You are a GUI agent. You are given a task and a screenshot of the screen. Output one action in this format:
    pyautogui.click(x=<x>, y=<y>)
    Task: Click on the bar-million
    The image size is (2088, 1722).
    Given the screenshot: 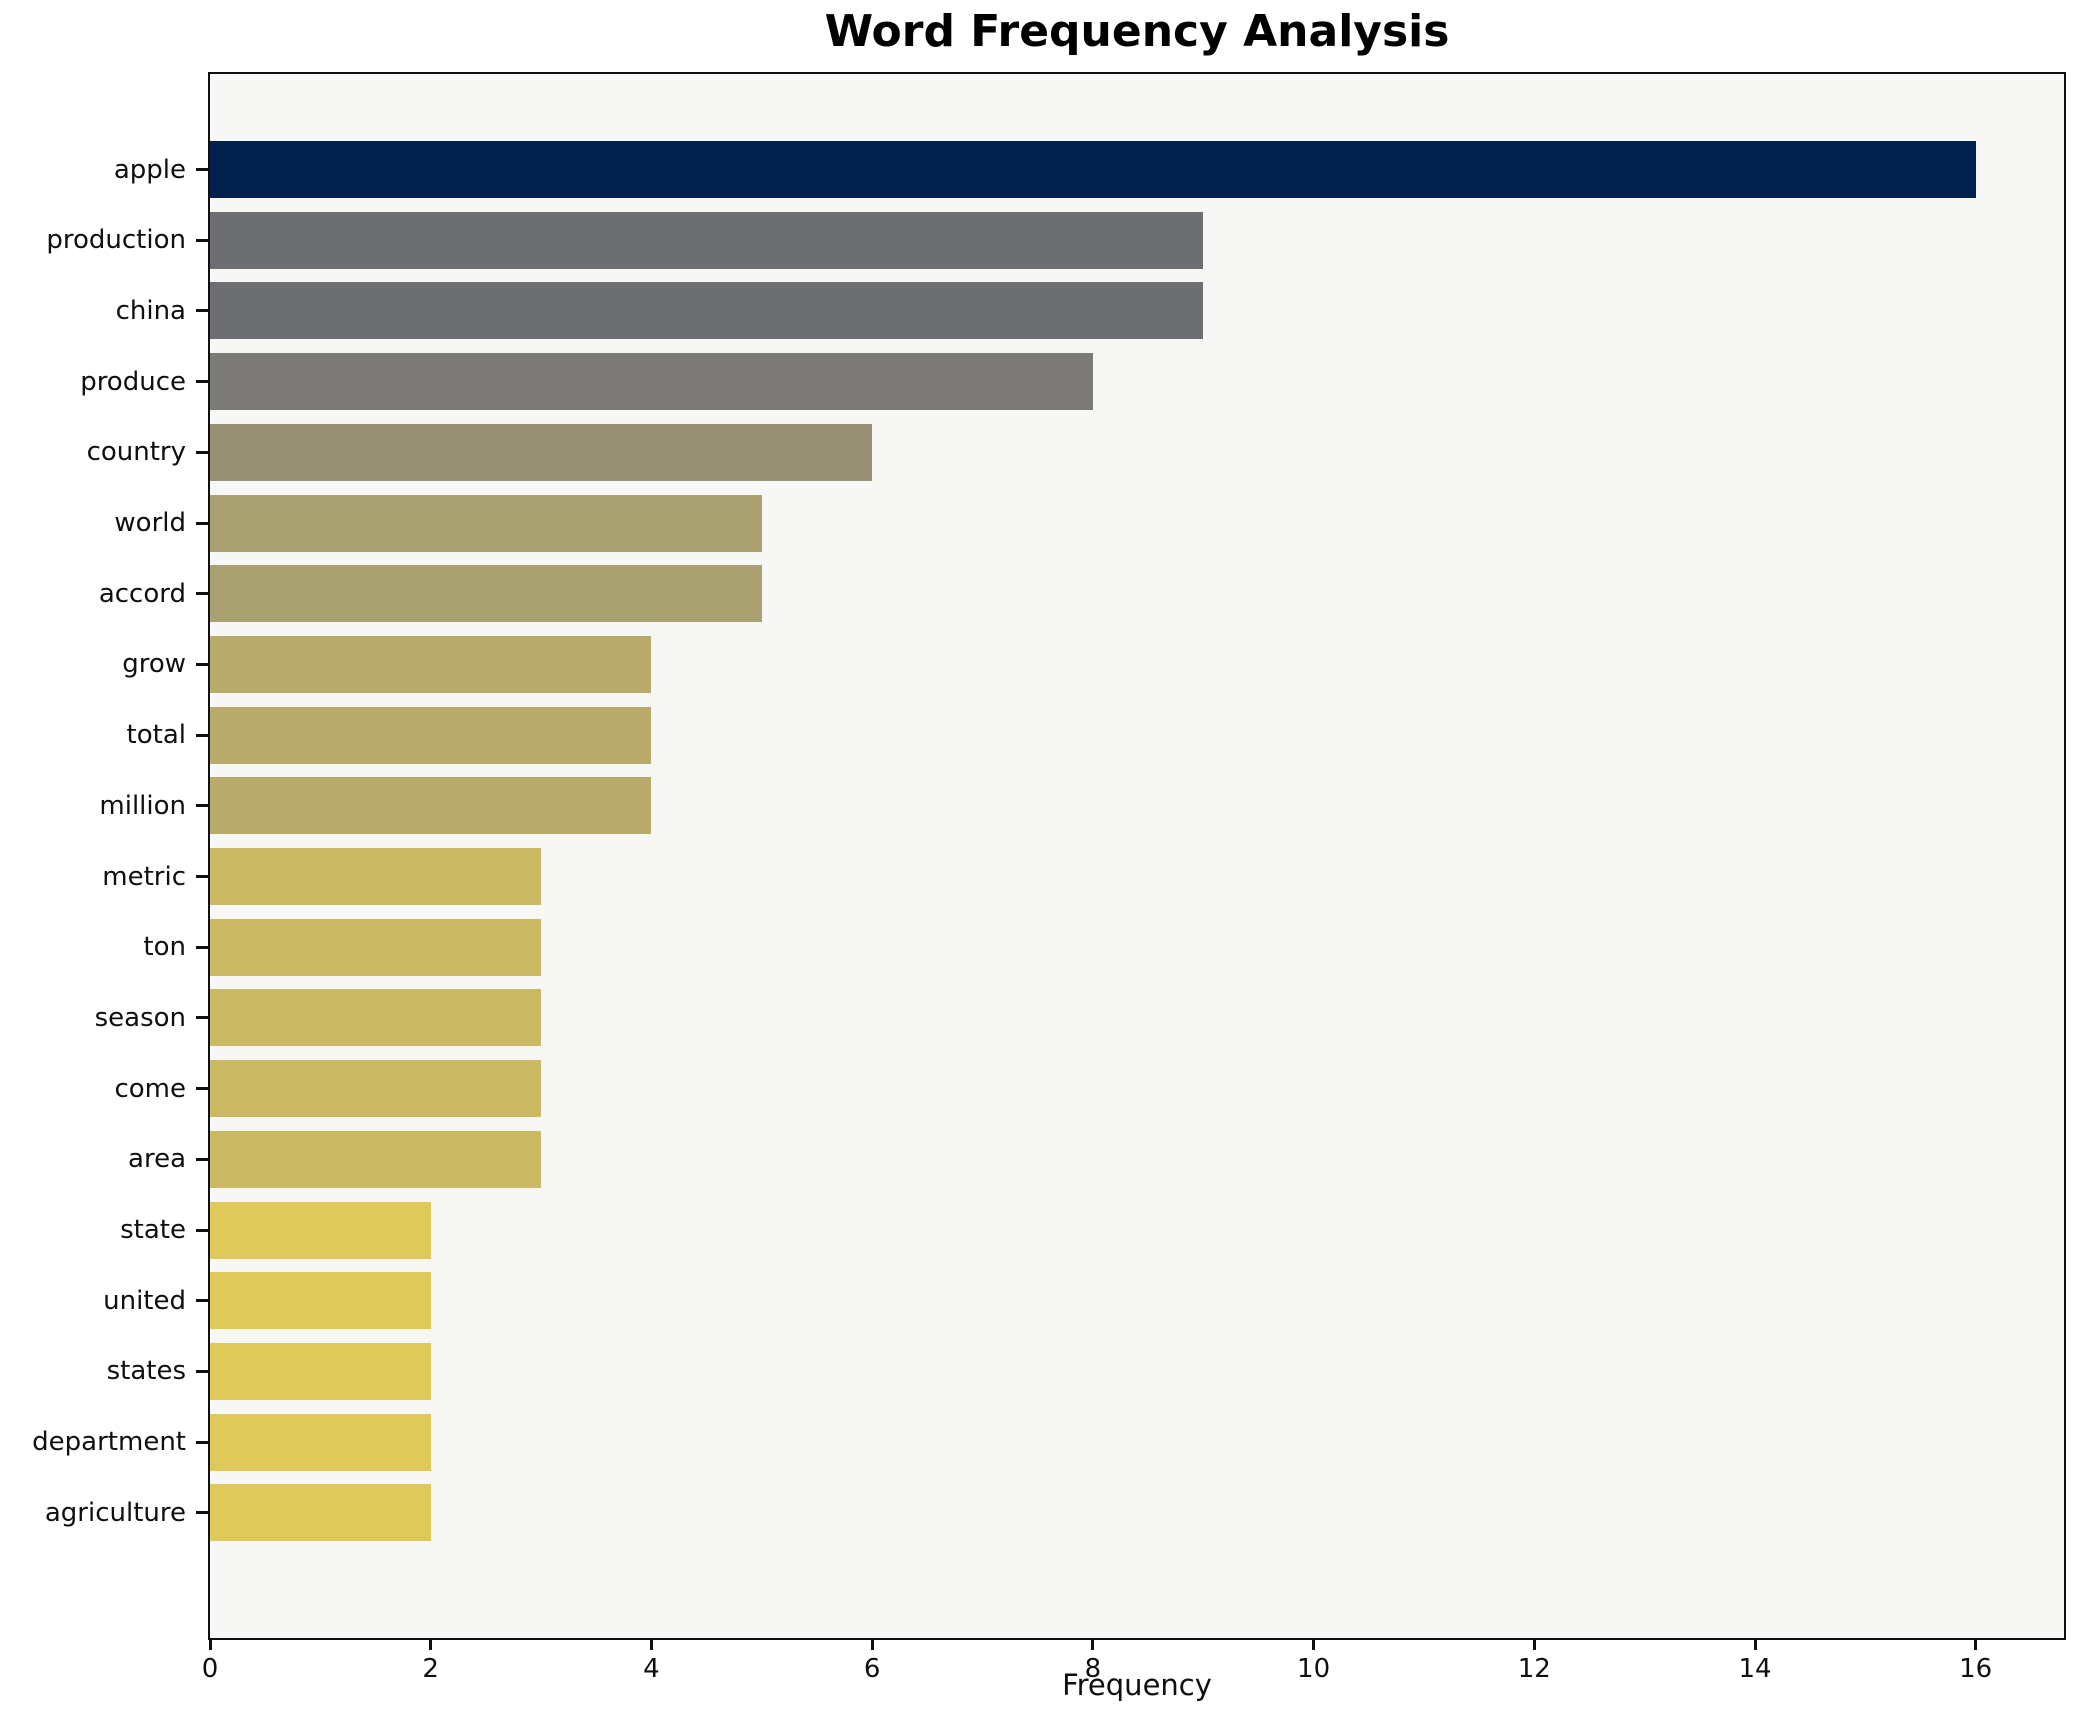 What is the action you would take?
    pyautogui.click(x=431, y=806)
    